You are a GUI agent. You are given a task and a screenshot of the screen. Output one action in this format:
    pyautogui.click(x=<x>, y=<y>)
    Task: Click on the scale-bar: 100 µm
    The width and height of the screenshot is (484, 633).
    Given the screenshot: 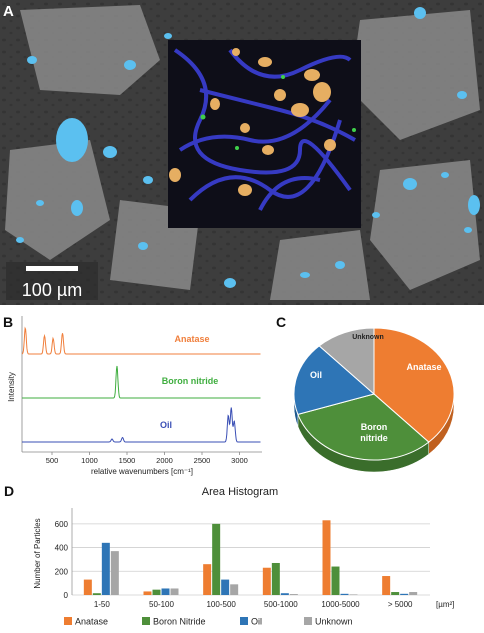 What is the action you would take?
    pyautogui.click(x=52, y=281)
    